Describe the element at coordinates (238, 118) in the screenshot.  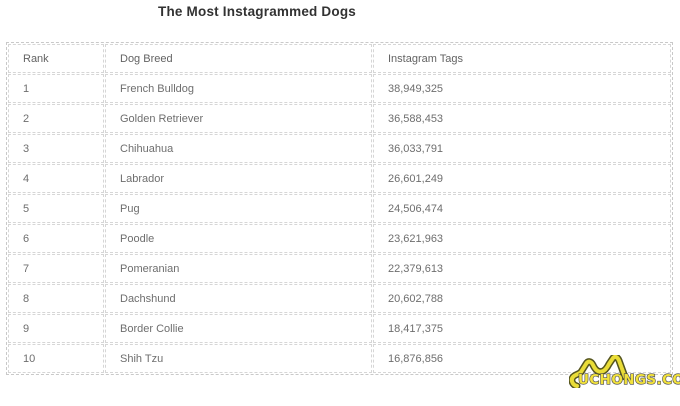
I see `breed-cell: Golden Retriever` at that location.